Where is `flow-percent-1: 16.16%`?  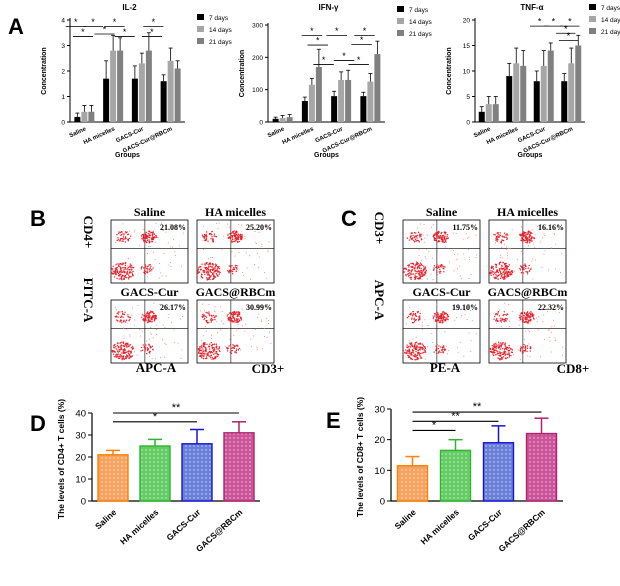 flow-percent-1: 16.16% is located at coordinates (551, 227).